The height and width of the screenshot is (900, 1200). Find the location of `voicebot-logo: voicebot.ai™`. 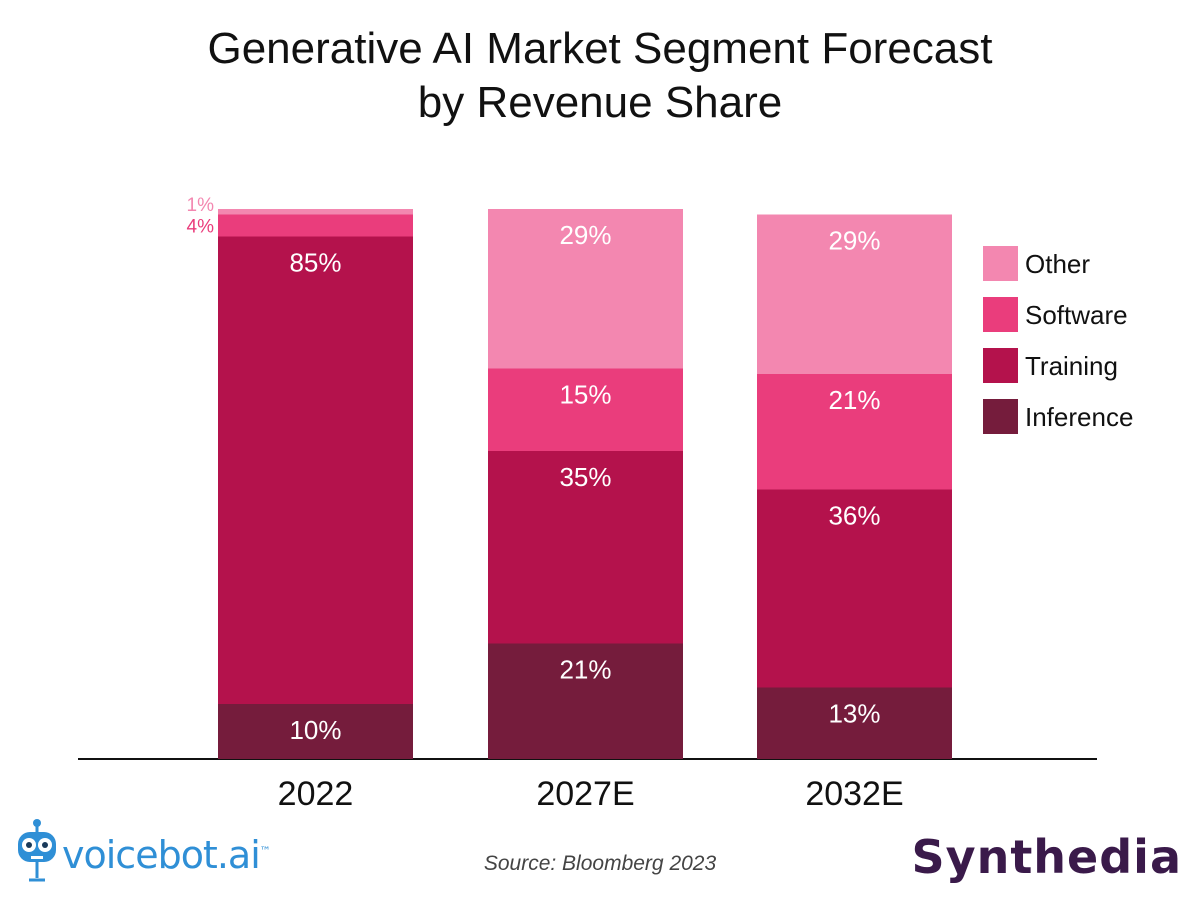

voicebot-logo: voicebot.ai™ is located at coordinates (142, 853).